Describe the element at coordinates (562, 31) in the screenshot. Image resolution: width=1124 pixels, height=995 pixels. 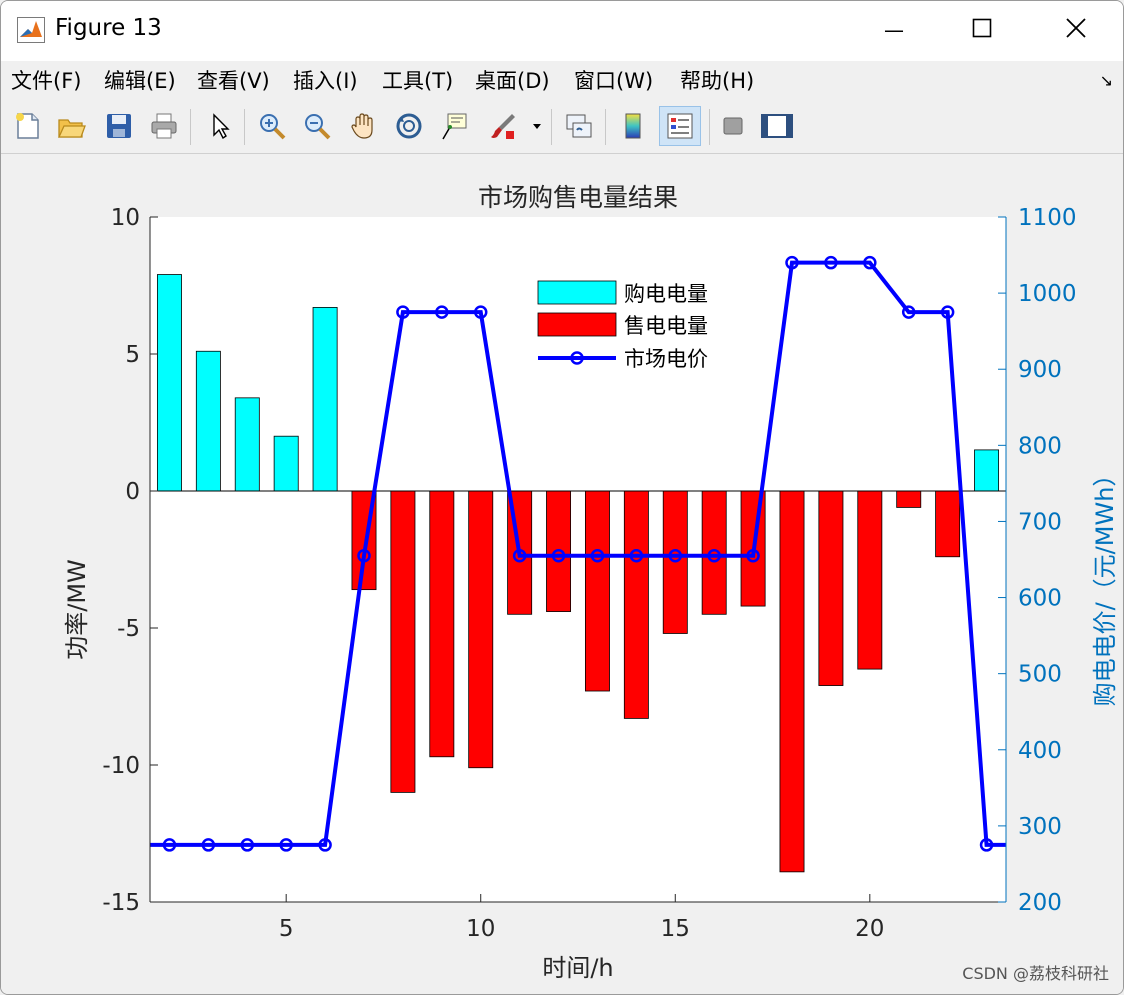
I see `title-bar: Figure 13 —` at that location.